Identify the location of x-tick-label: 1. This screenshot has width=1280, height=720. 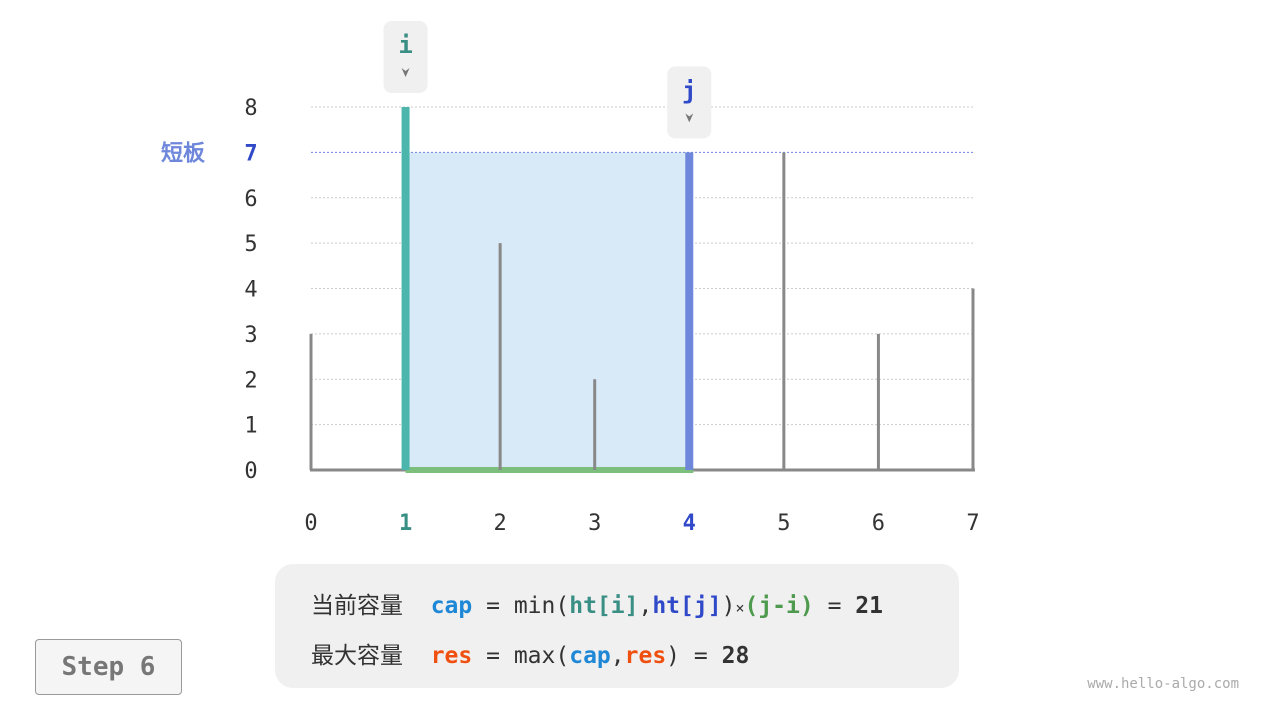
(405, 523).